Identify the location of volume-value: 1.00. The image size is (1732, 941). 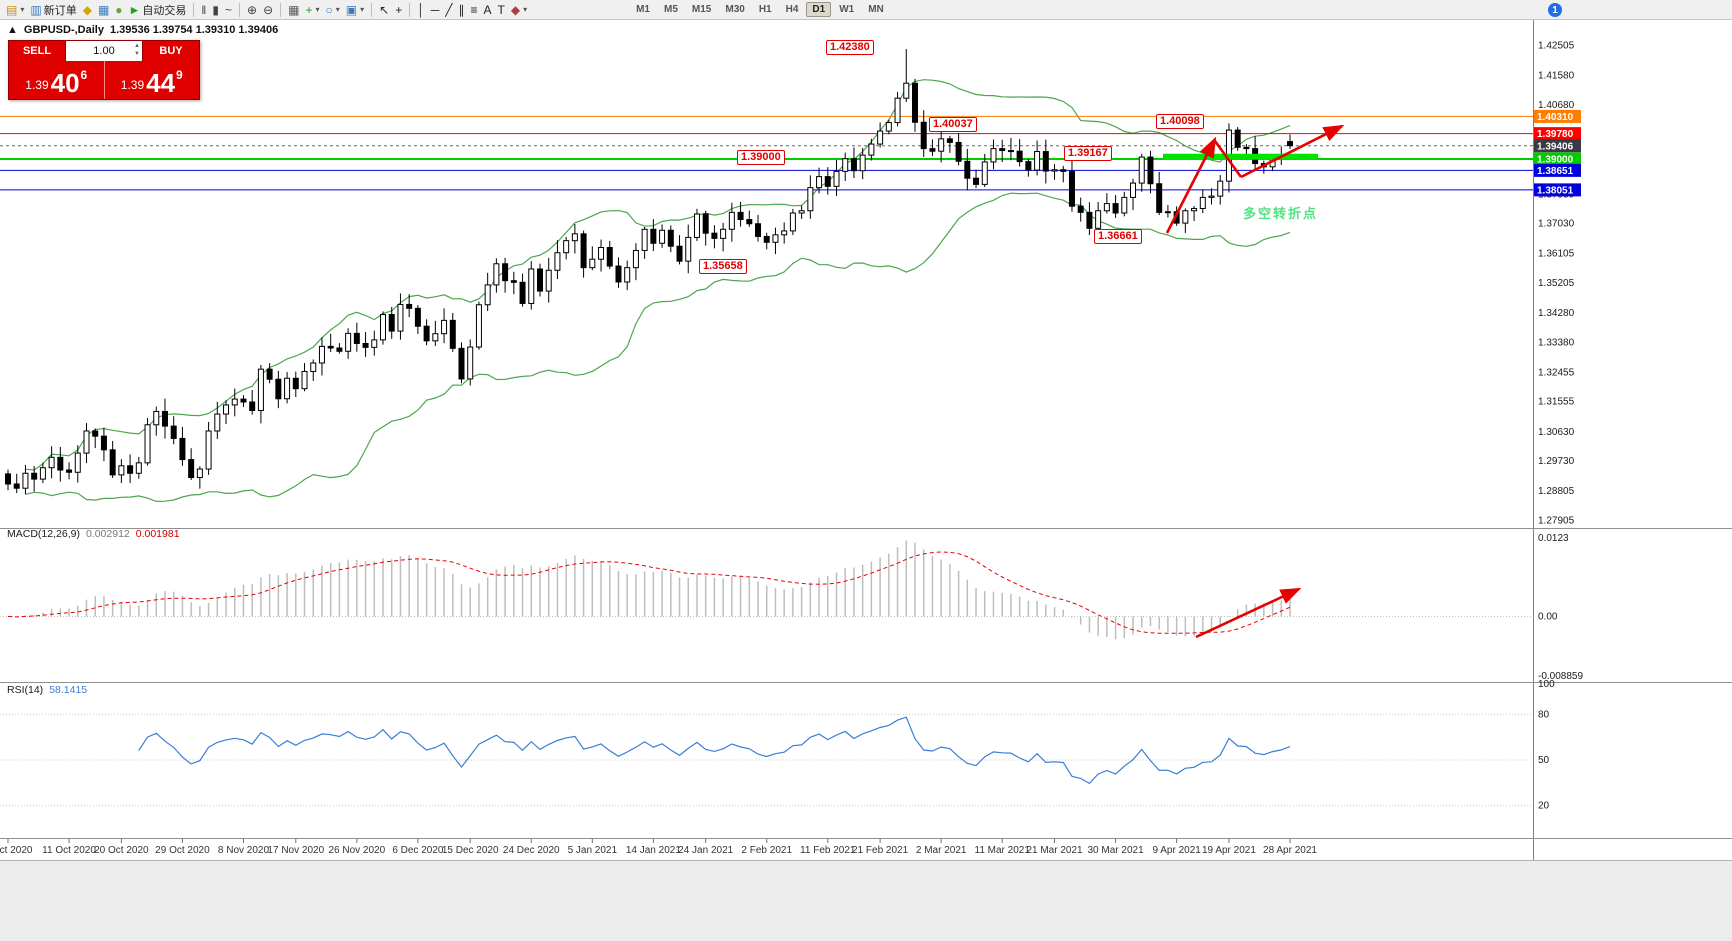
(104, 51).